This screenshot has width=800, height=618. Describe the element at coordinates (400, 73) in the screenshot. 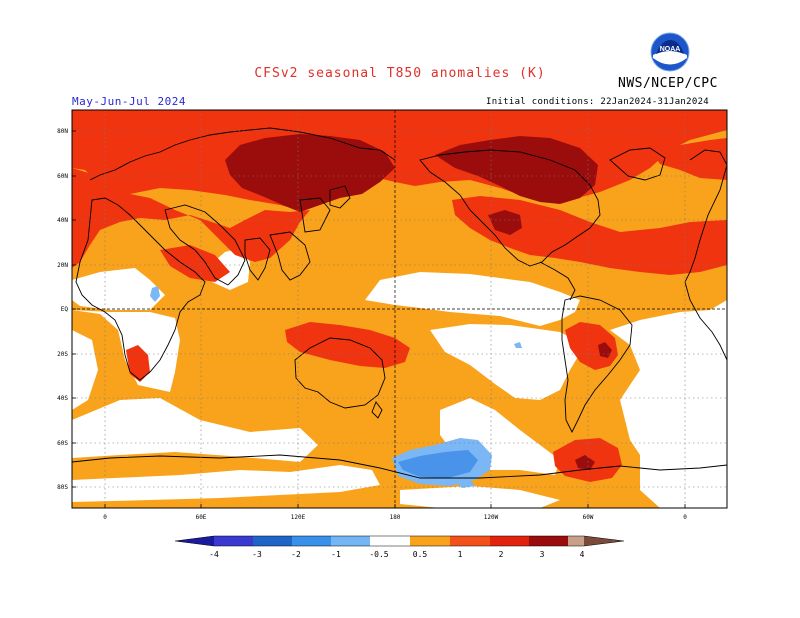

I see `map-title: CFSv2 seasonal T850 anomalies (K)` at that location.